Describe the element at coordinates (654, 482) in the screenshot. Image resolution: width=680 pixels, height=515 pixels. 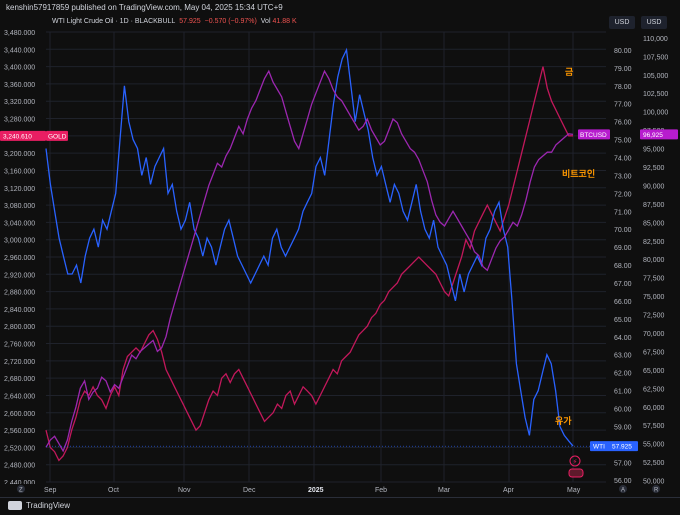
I see `btc-tick-label: 50,000` at that location.